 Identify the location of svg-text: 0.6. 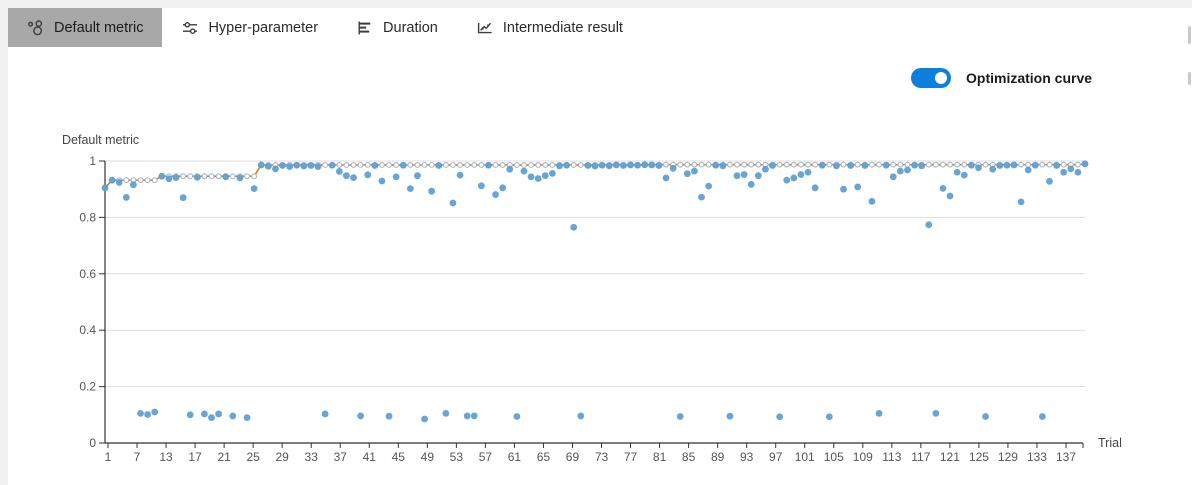
(87, 274).